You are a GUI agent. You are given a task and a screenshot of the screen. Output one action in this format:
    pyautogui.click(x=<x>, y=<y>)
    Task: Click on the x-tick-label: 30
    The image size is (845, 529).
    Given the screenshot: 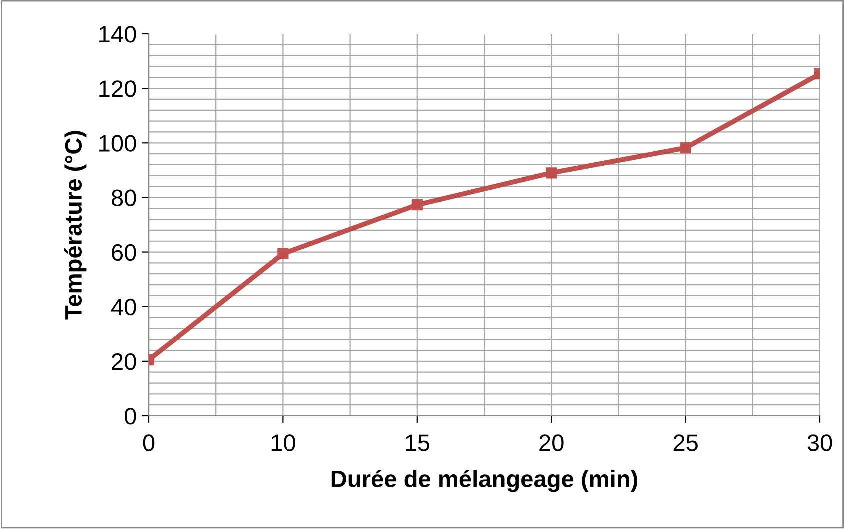 What is the action you would take?
    pyautogui.click(x=820, y=443)
    